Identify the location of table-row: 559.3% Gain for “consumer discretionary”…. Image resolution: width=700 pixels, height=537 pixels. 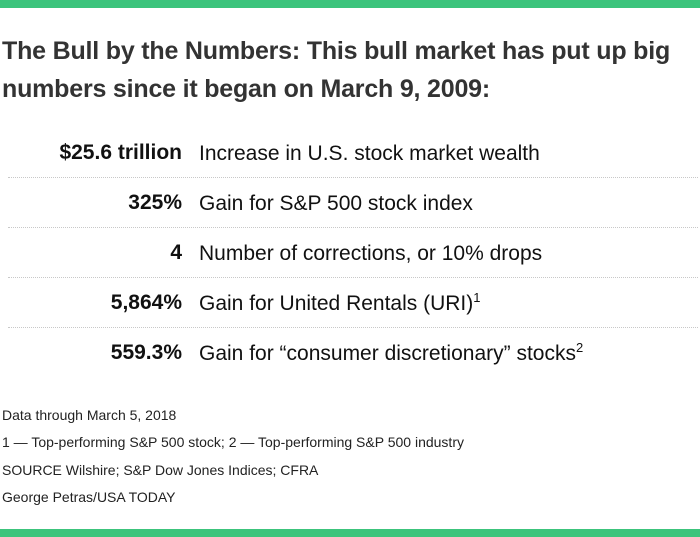
(353, 352).